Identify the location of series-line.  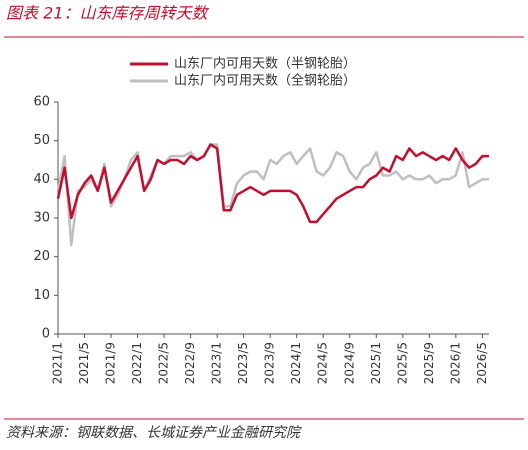
(272, 183).